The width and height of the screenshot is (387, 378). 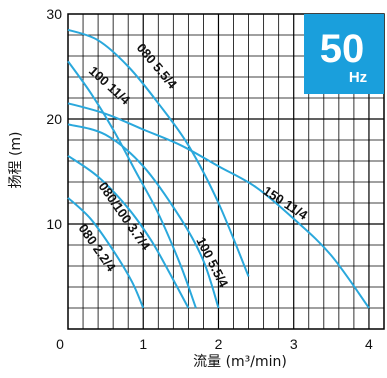 I want to click on x-tick-label: 2, so click(x=219, y=344).